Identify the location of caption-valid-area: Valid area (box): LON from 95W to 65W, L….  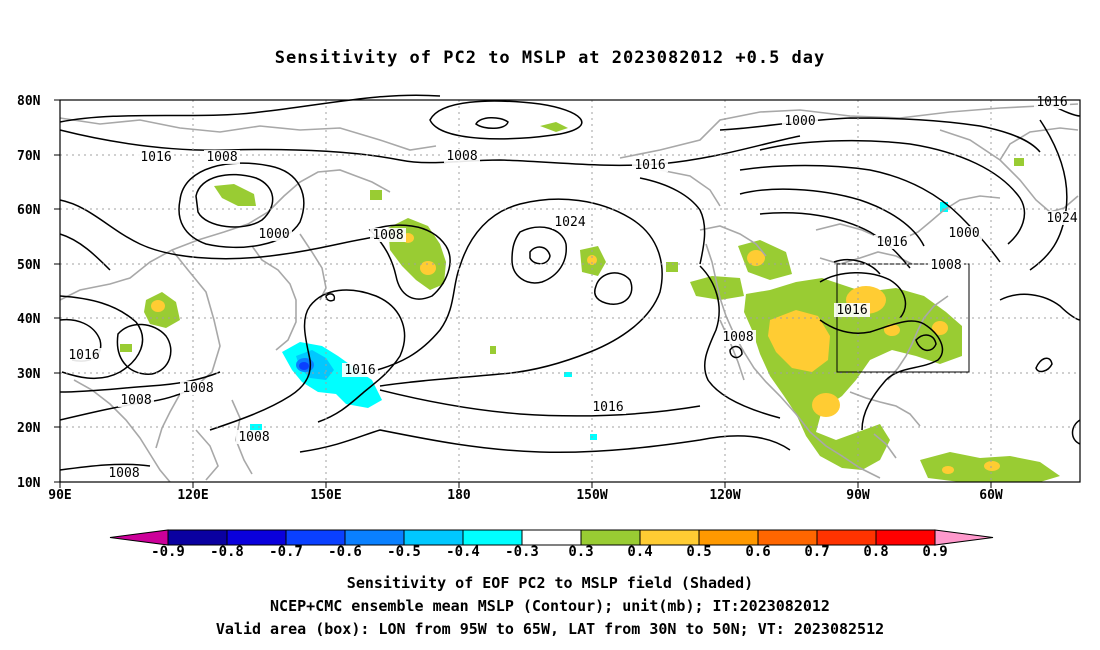
(550, 629).